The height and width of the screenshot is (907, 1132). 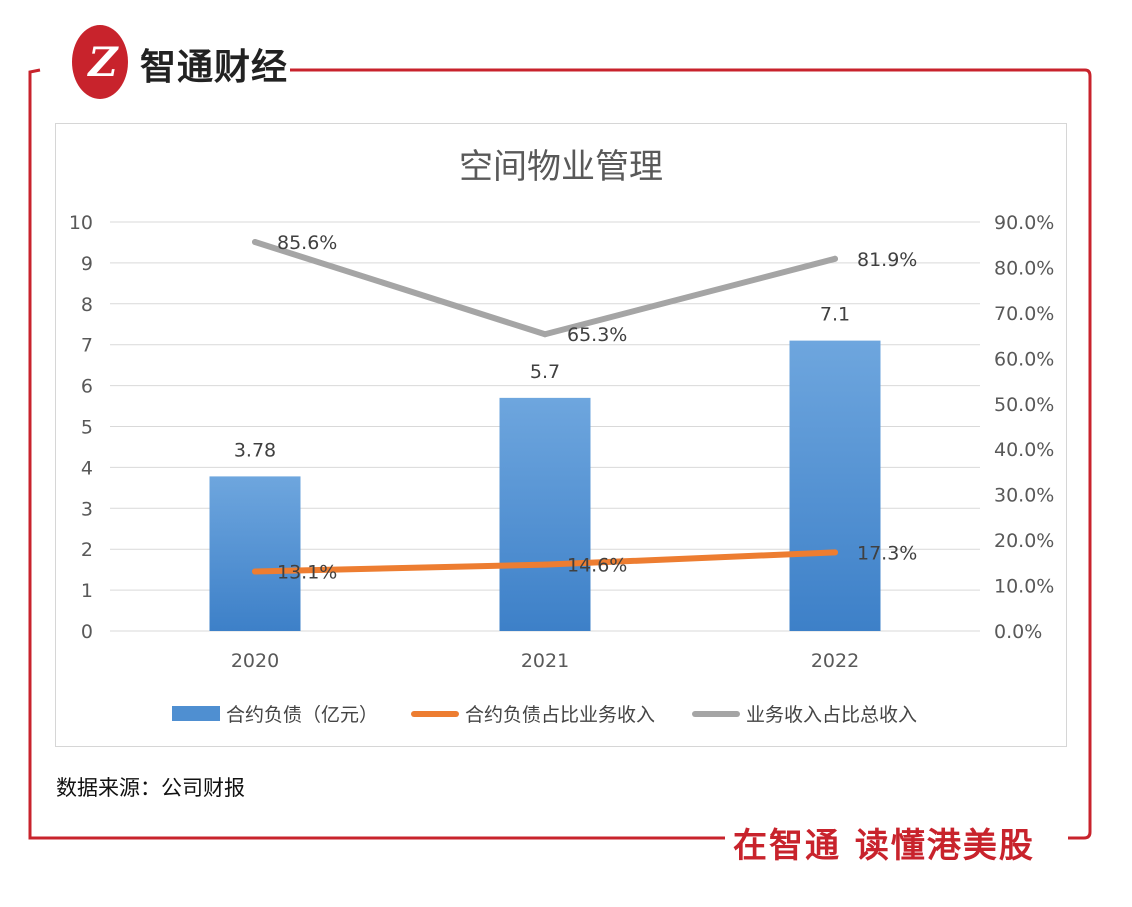 I want to click on bar-contract-liabilities-2021, so click(x=545, y=514).